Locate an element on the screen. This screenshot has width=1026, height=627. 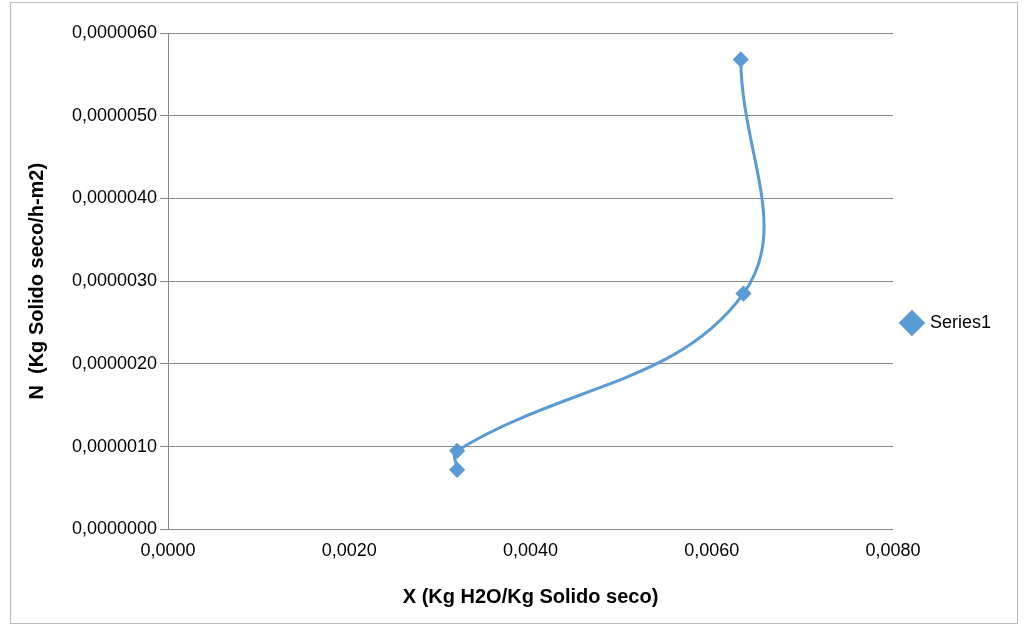
x-tick-label: 0,0000 is located at coordinates (168, 550).